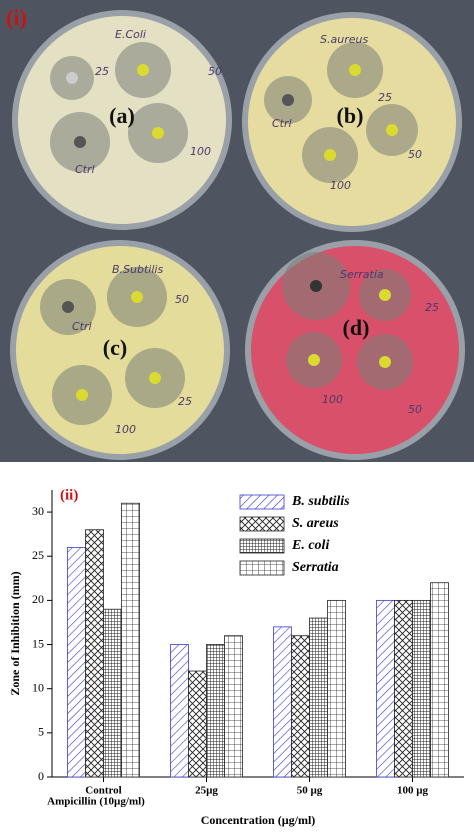 This screenshot has width=474, height=837. I want to click on x-tick-label: Control, so click(103, 791).